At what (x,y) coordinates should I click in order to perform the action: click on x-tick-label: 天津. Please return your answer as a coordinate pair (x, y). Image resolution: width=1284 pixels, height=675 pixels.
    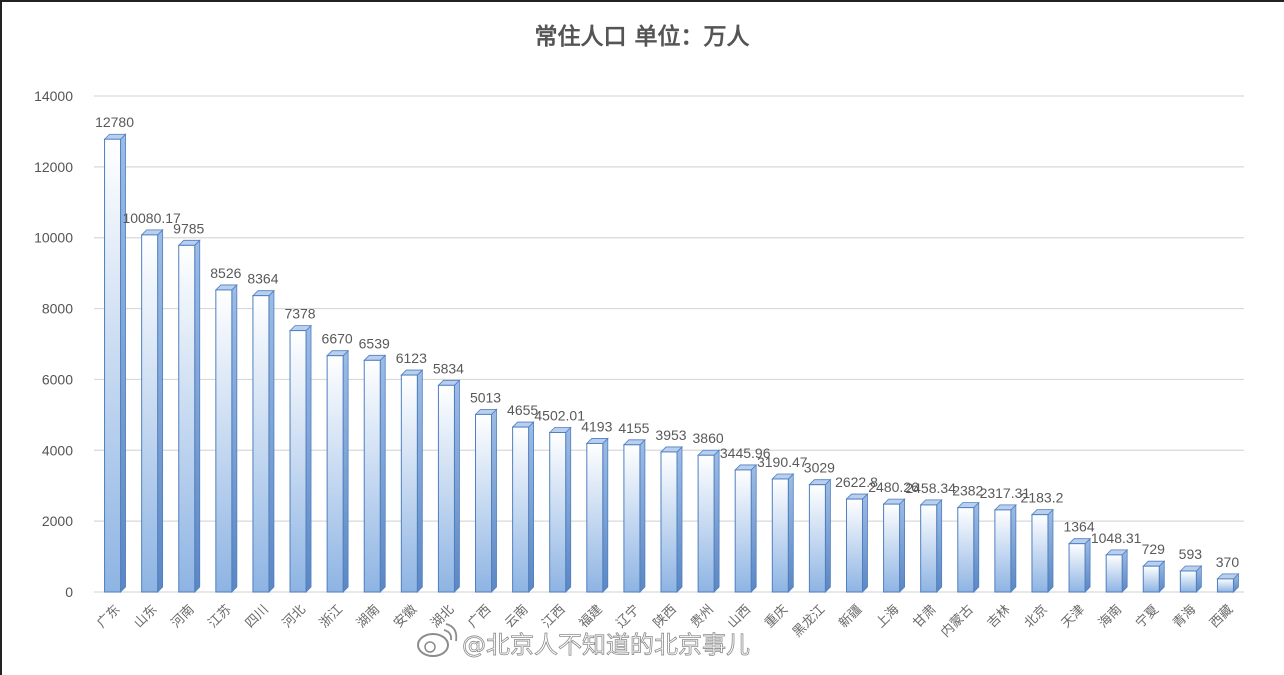
    Looking at the image, I should click on (1073, 616).